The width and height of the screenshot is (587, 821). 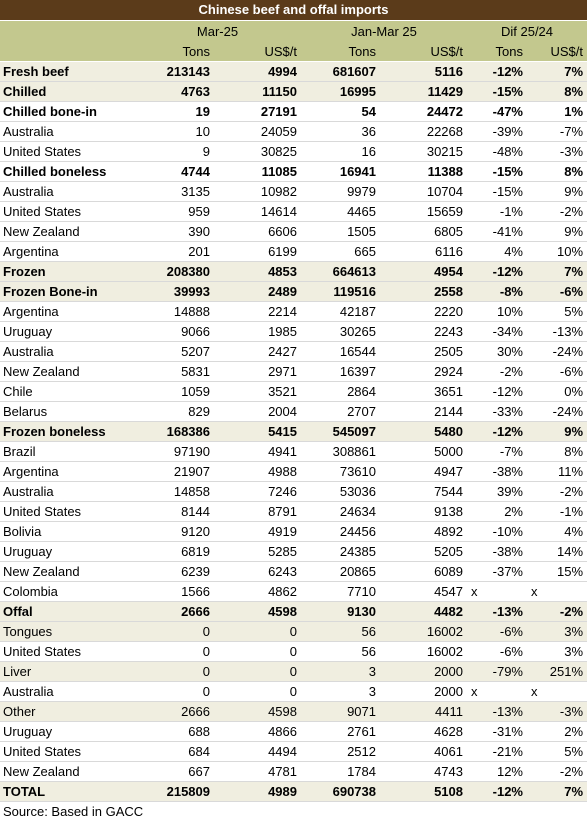 I want to click on ytd-tons-cell: 7710, so click(x=340, y=591).